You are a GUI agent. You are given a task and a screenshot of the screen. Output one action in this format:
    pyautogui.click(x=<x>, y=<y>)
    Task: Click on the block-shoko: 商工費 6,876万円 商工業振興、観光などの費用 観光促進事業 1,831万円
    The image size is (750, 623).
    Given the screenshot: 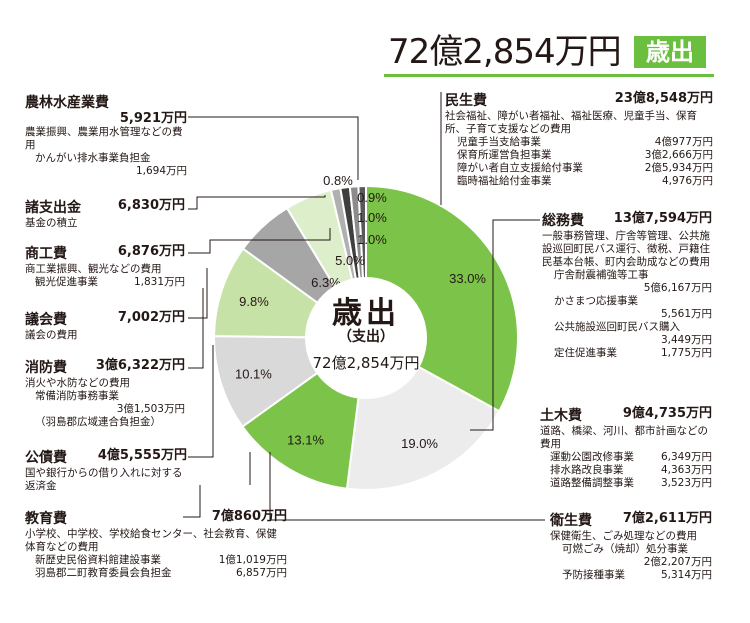 What is the action you would take?
    pyautogui.click(x=105, y=266)
    